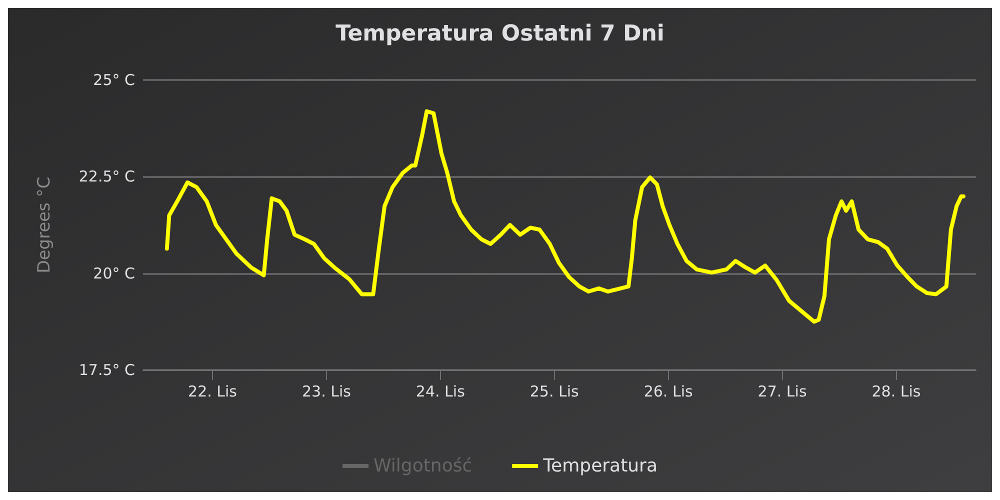 The height and width of the screenshot is (500, 1000). What do you see at coordinates (213, 391) in the screenshot?
I see `x-tick-label: 22. Lis` at bounding box center [213, 391].